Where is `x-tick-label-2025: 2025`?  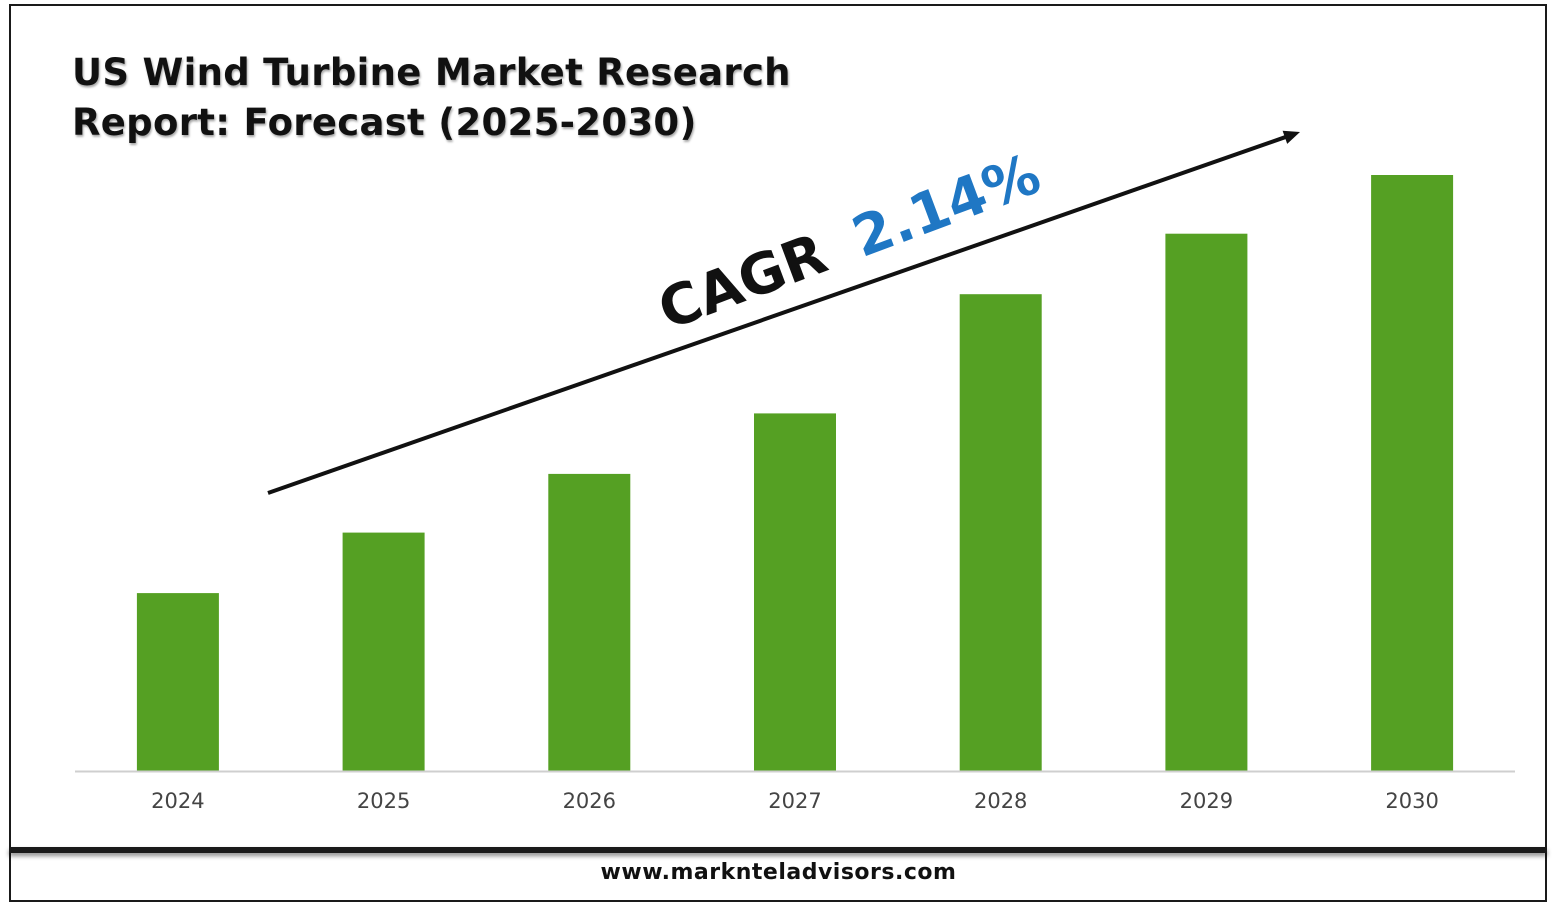
x-tick-label-2025: 2025 is located at coordinates (383, 801).